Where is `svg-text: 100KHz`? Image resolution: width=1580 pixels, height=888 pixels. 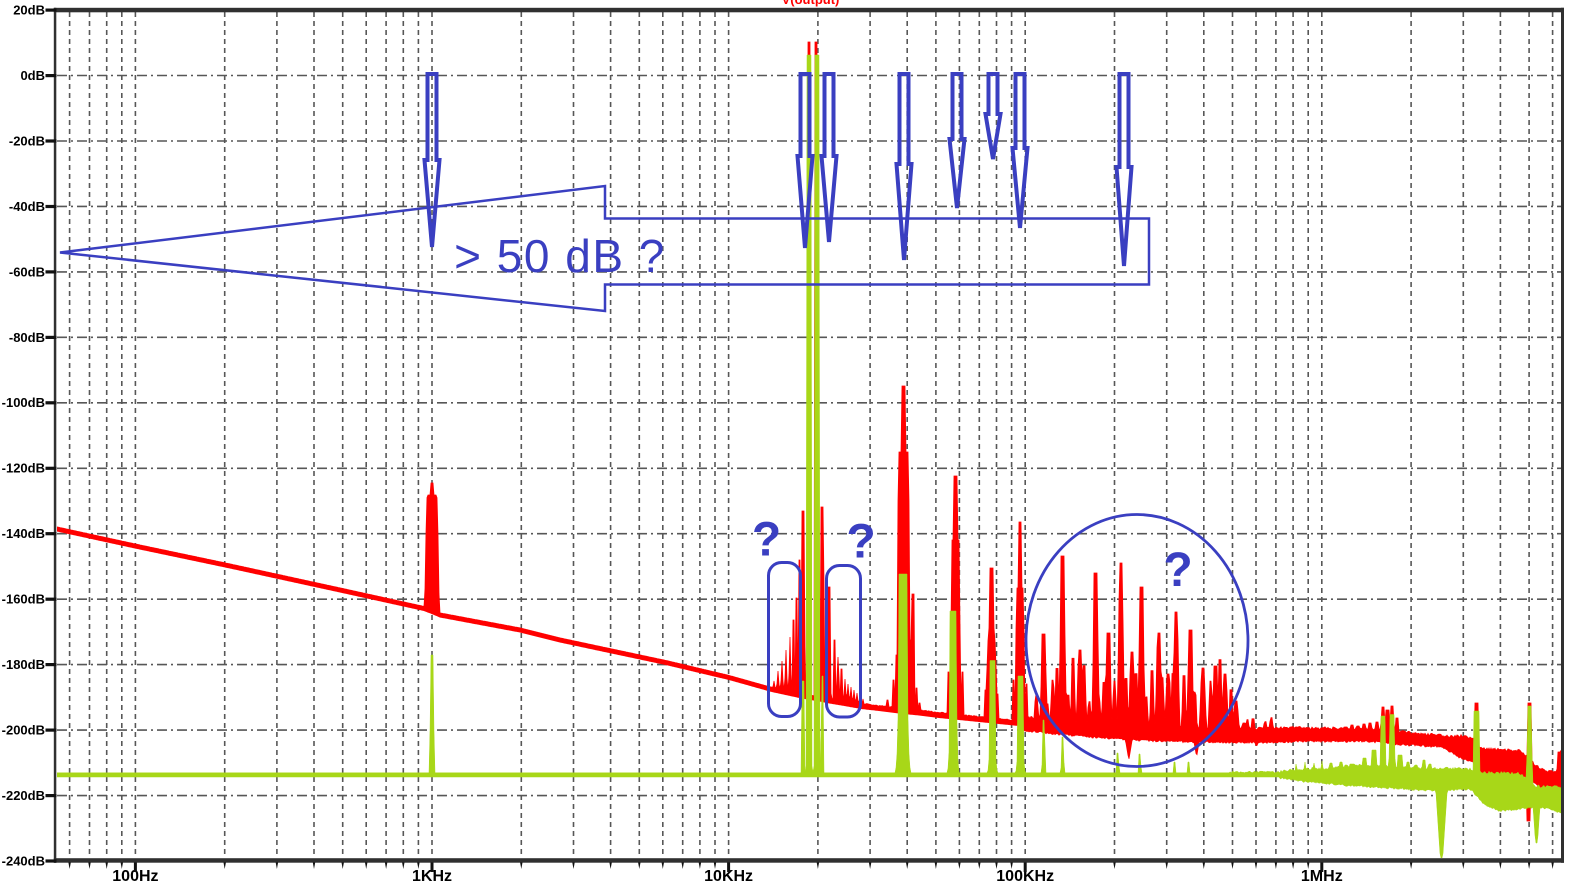 svg-text: 100KHz is located at coordinates (1025, 876).